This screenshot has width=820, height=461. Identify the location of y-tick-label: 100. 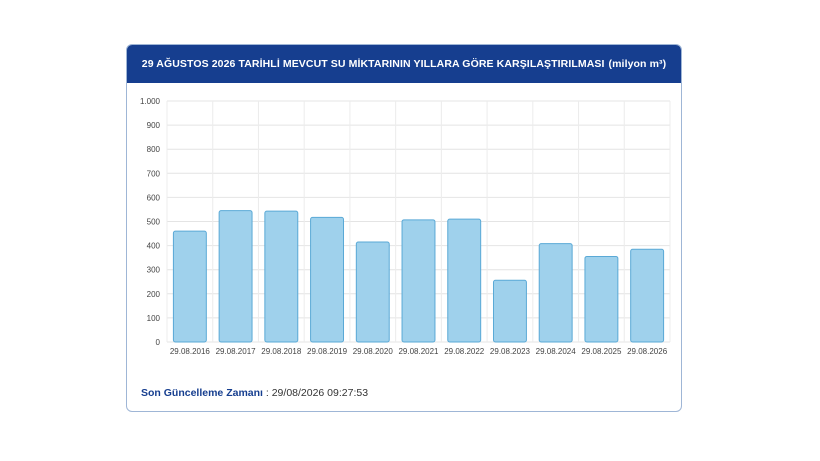
(154, 318).